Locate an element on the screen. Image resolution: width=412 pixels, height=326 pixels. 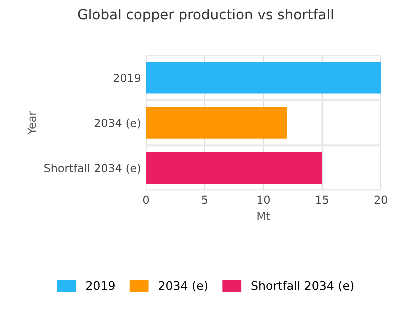
chart-title: Global copper production vs shortfall is located at coordinates (206, 15).